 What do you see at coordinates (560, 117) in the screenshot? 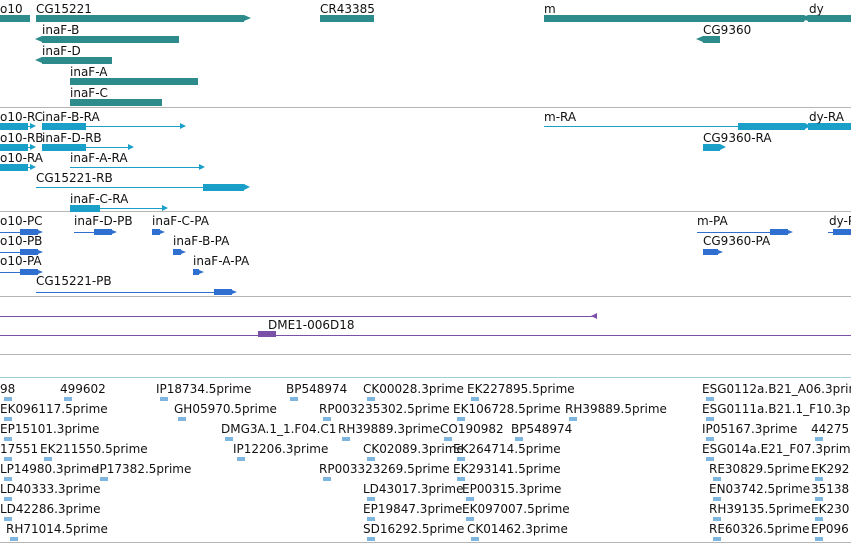
I see `mrna-label: m-RA` at bounding box center [560, 117].